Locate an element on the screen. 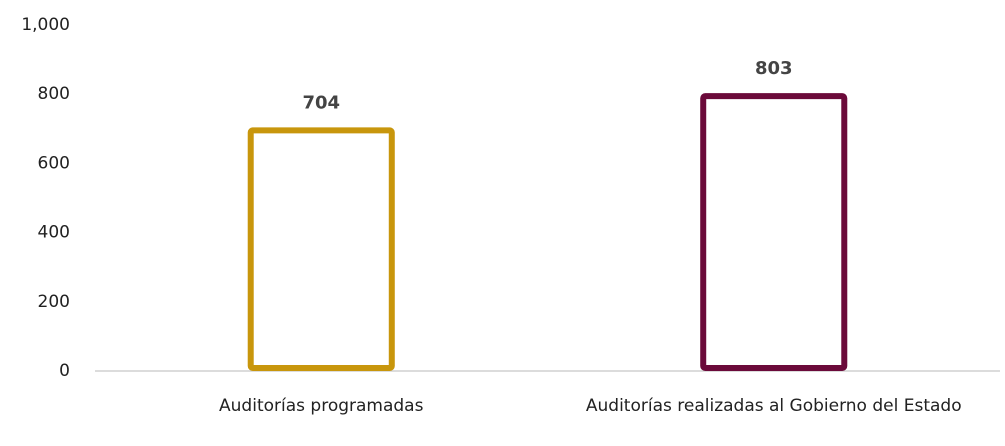 The image size is (1005, 446). y-tick-label: 600 is located at coordinates (54, 163).